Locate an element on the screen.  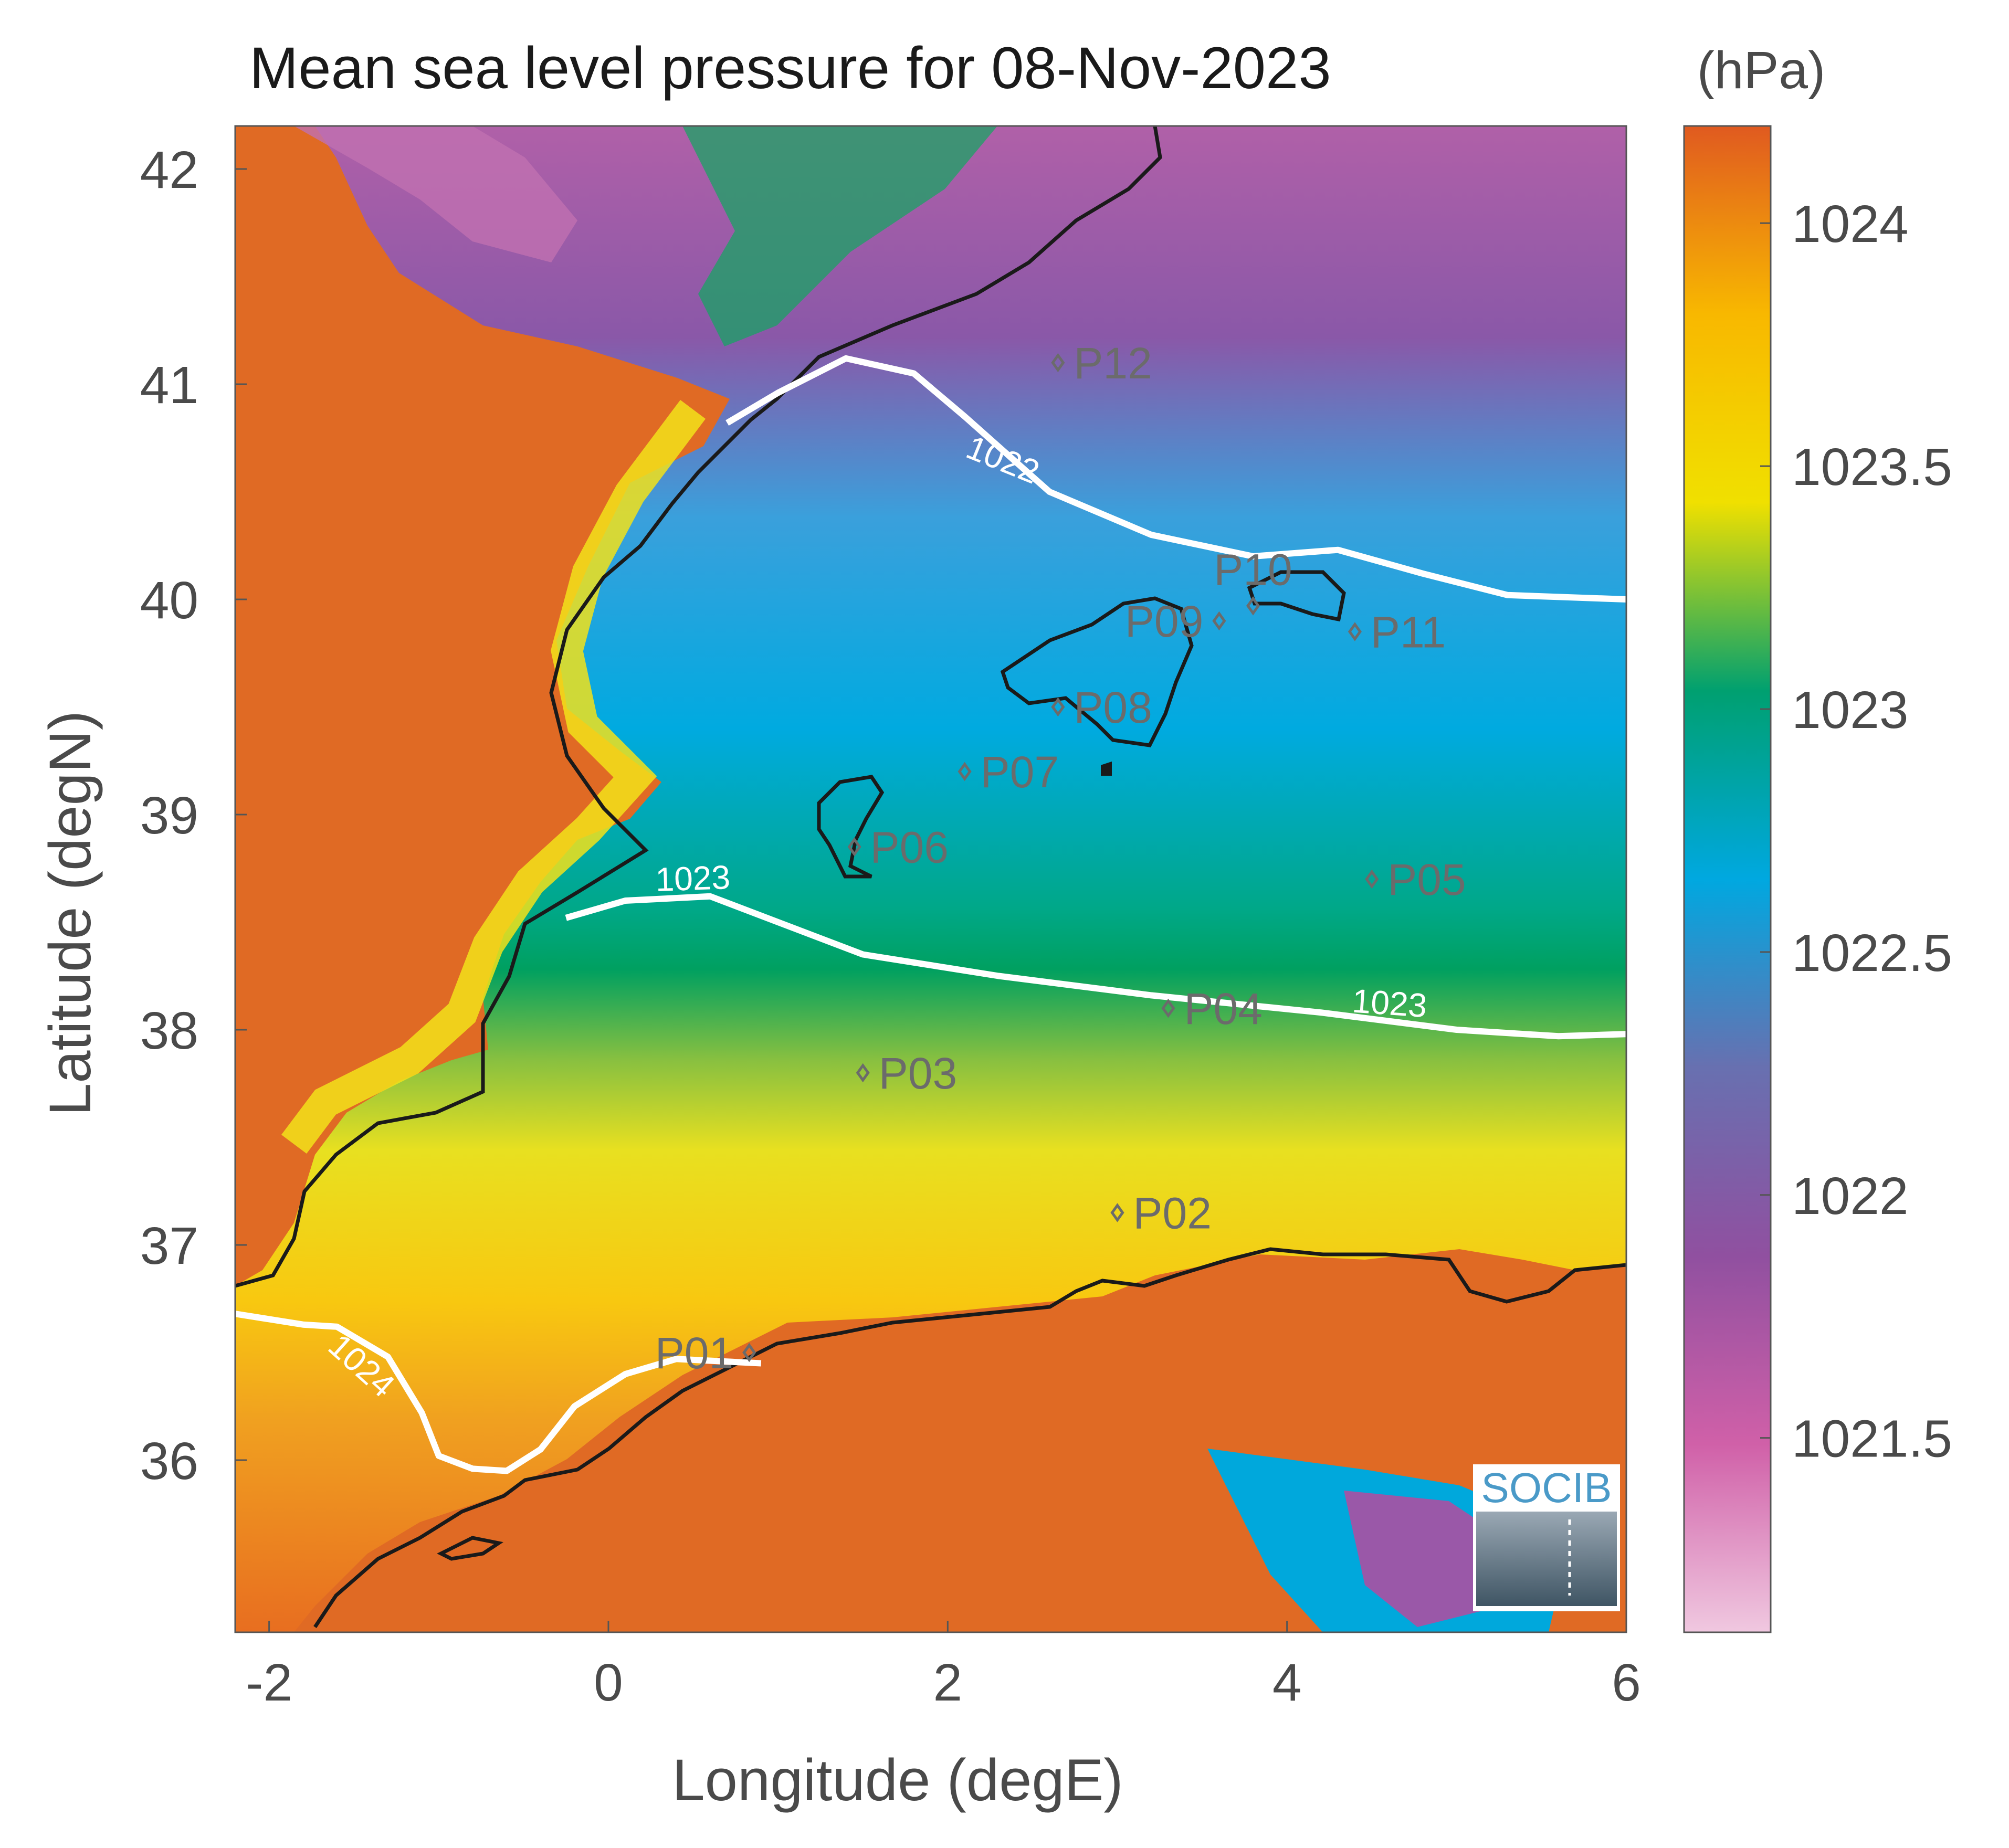
colorbar-tick-label: 1022.5 is located at coordinates (1872, 953).